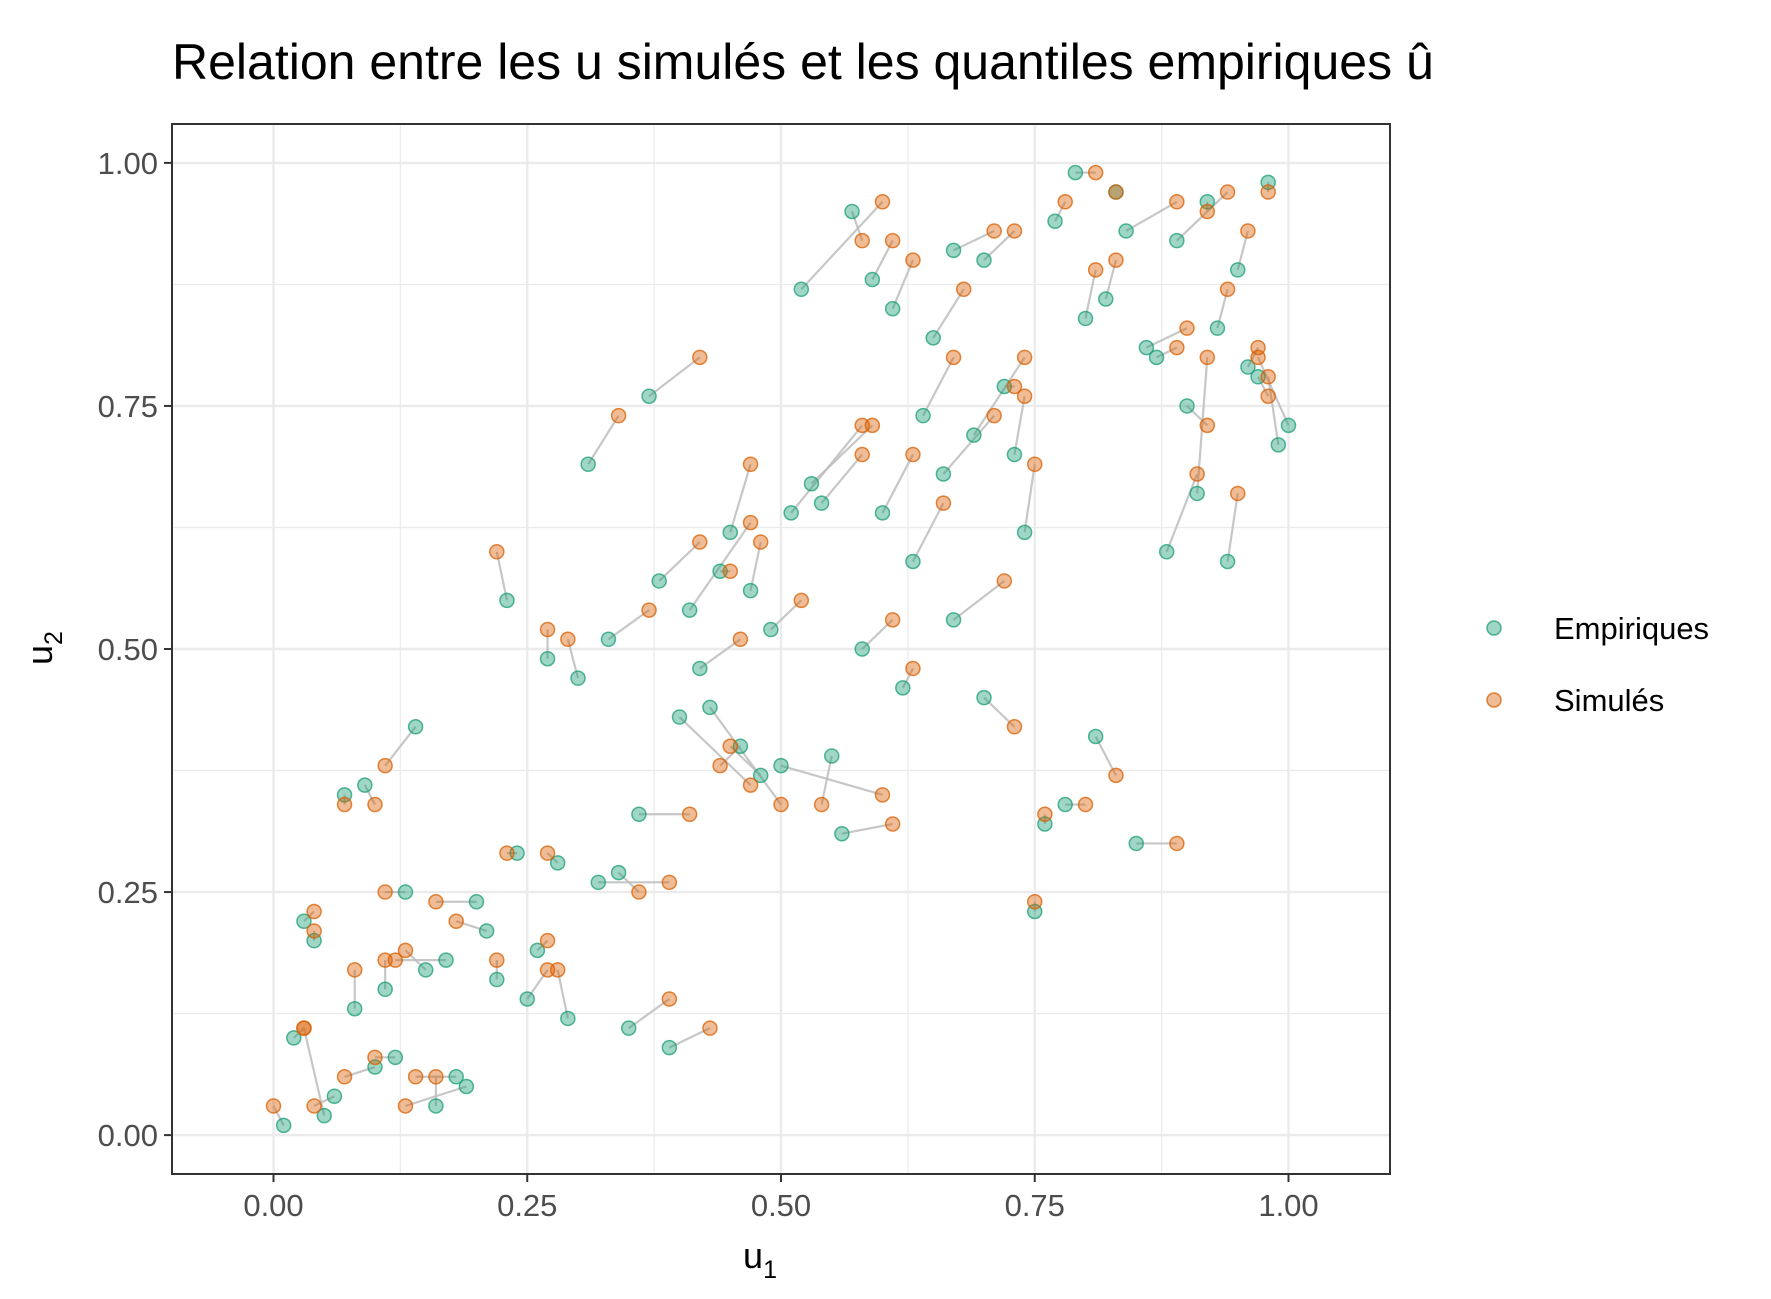  Describe the element at coordinates (1494, 628) in the screenshot. I see `legend-key-empirical` at that location.